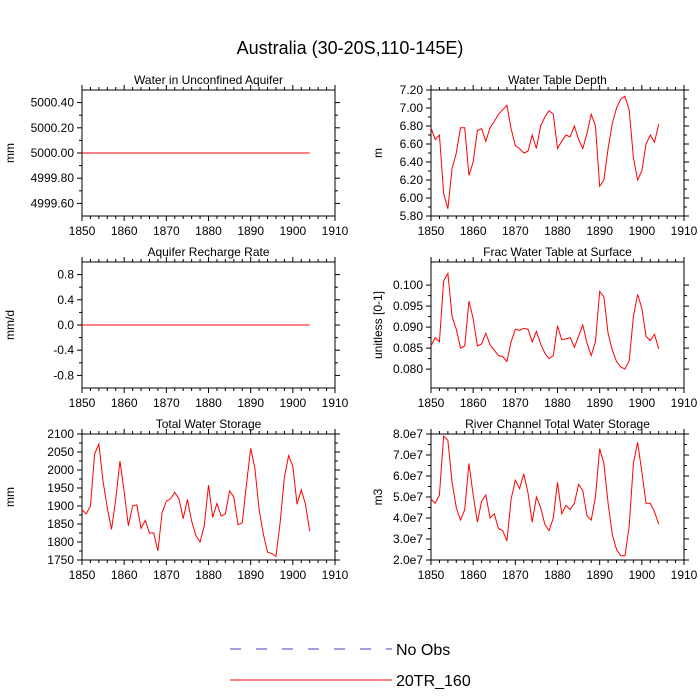 This screenshot has height=700, width=700. Describe the element at coordinates (350, 48) in the screenshot. I see `main-title: Australia (30-20S,110-145E)` at that location.